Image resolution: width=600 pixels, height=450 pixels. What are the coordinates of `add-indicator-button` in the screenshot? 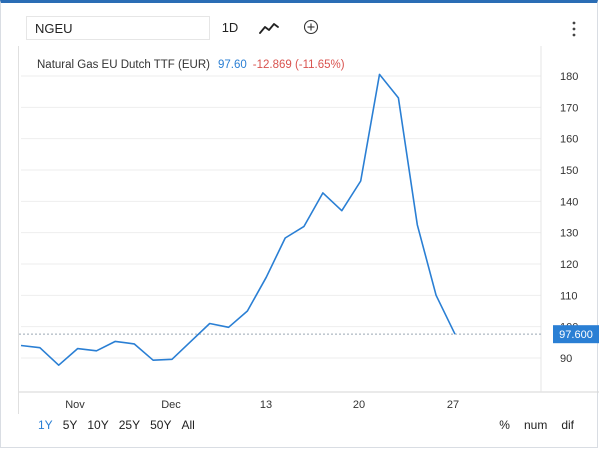 It's located at (311, 28).